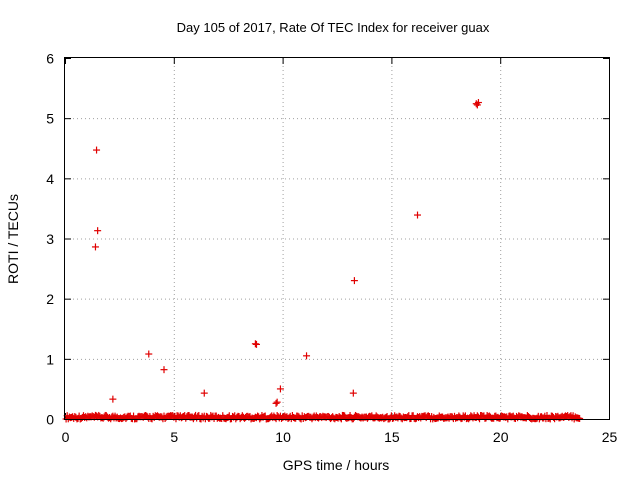 The width and height of the screenshot is (640, 480). I want to click on y-tick-label: 4, so click(50, 179).